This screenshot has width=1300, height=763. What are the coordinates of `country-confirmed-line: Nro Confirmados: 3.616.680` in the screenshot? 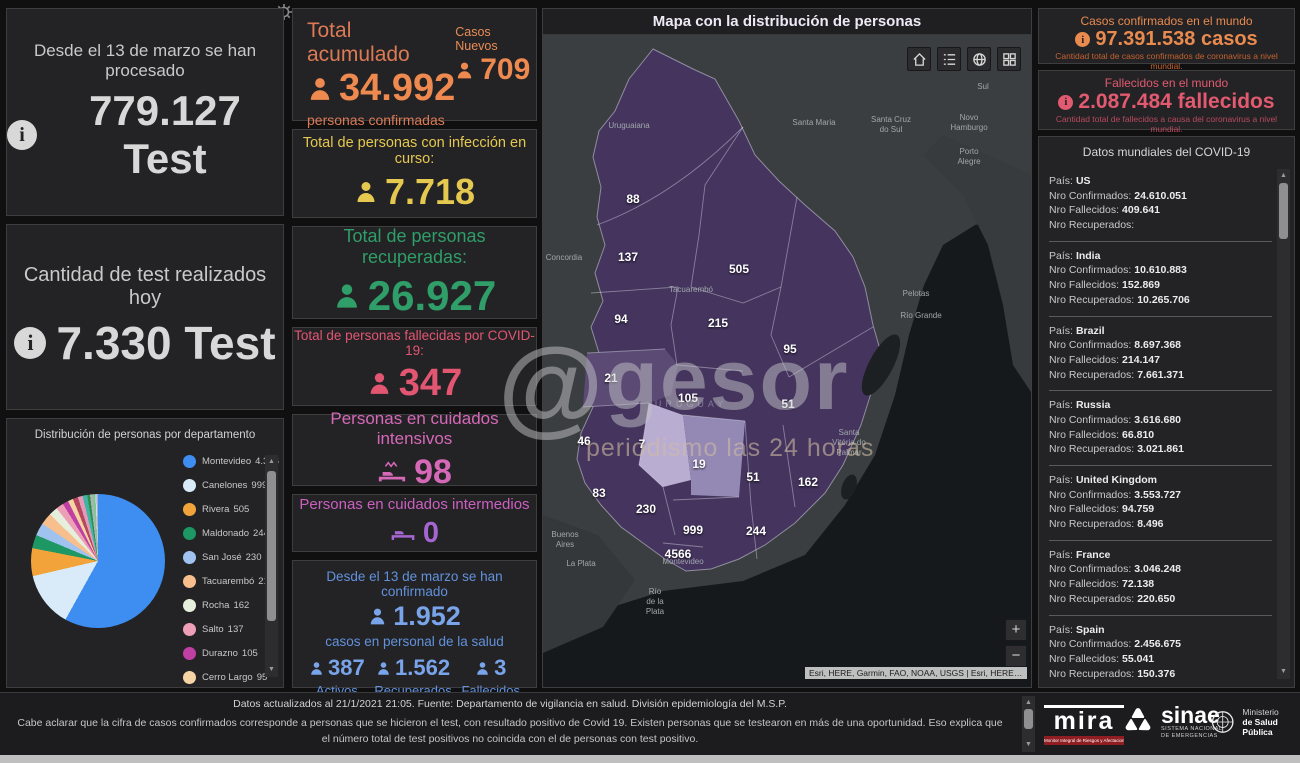 It's located at (1115, 419).